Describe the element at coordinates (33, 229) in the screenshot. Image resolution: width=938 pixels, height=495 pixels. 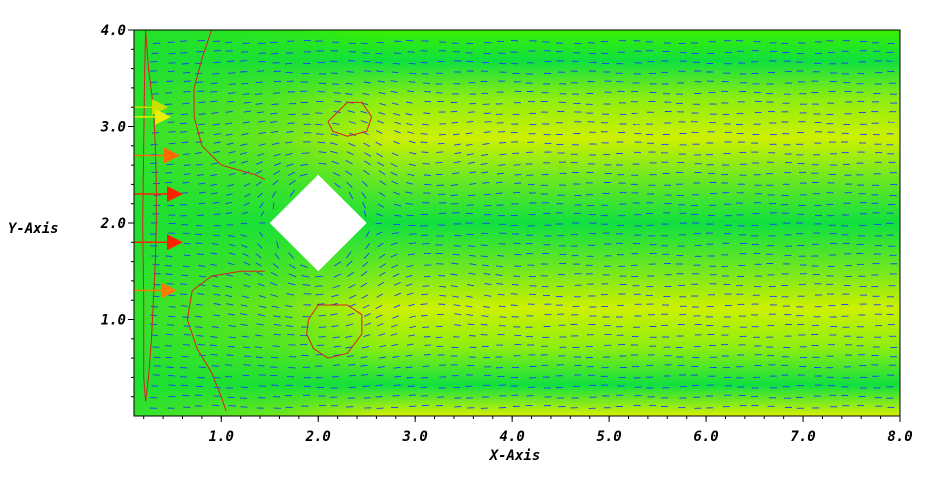
I see `y-axis-title: Y-Axis` at that location.